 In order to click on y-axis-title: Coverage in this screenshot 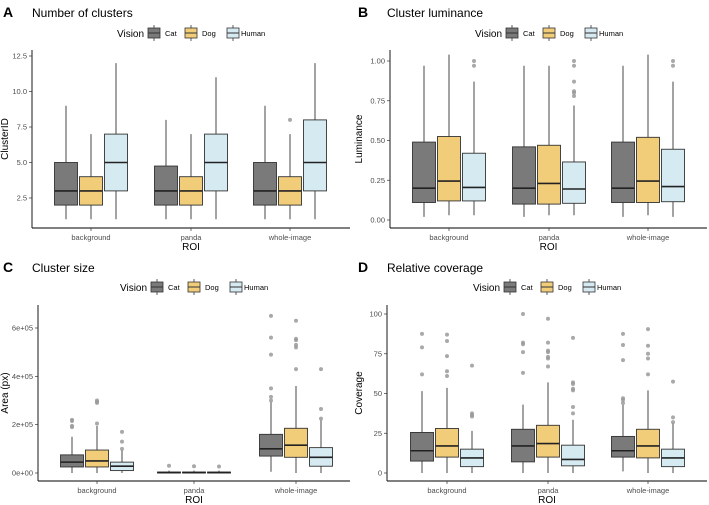, I will do `click(359, 393)`.